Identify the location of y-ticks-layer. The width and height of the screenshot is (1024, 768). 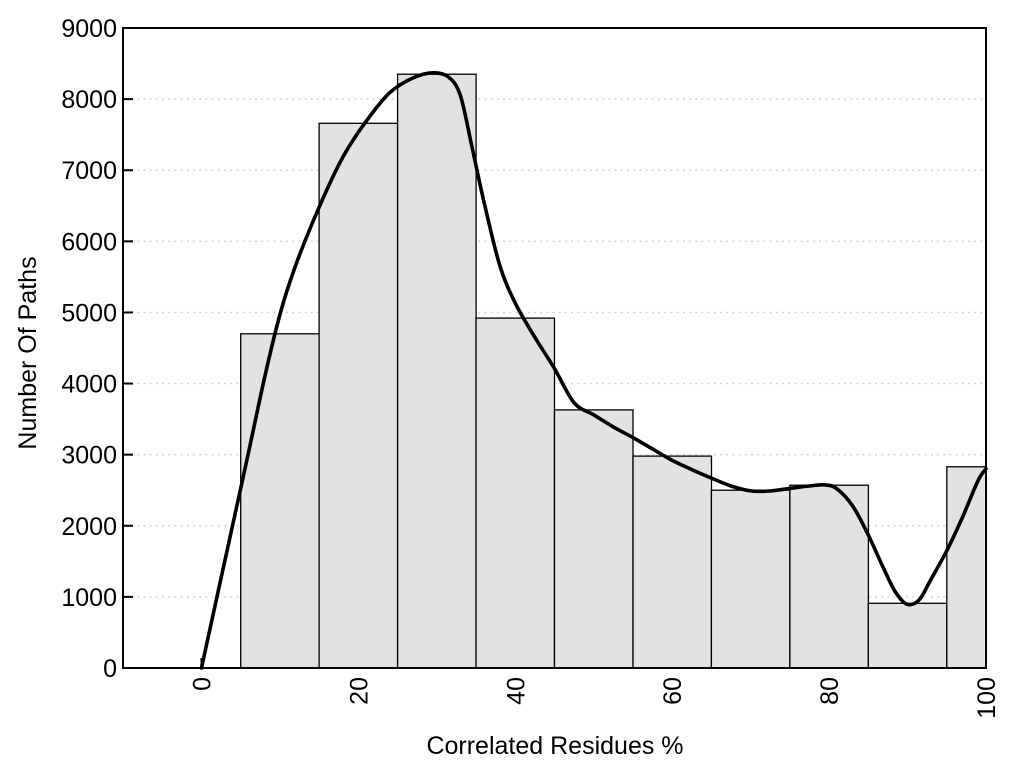
(128, 348).